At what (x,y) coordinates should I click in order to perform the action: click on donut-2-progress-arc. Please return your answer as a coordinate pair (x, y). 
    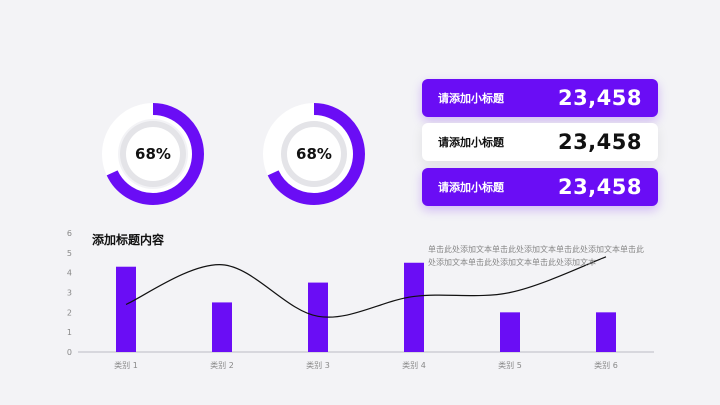
    Looking at the image, I should click on (314, 154).